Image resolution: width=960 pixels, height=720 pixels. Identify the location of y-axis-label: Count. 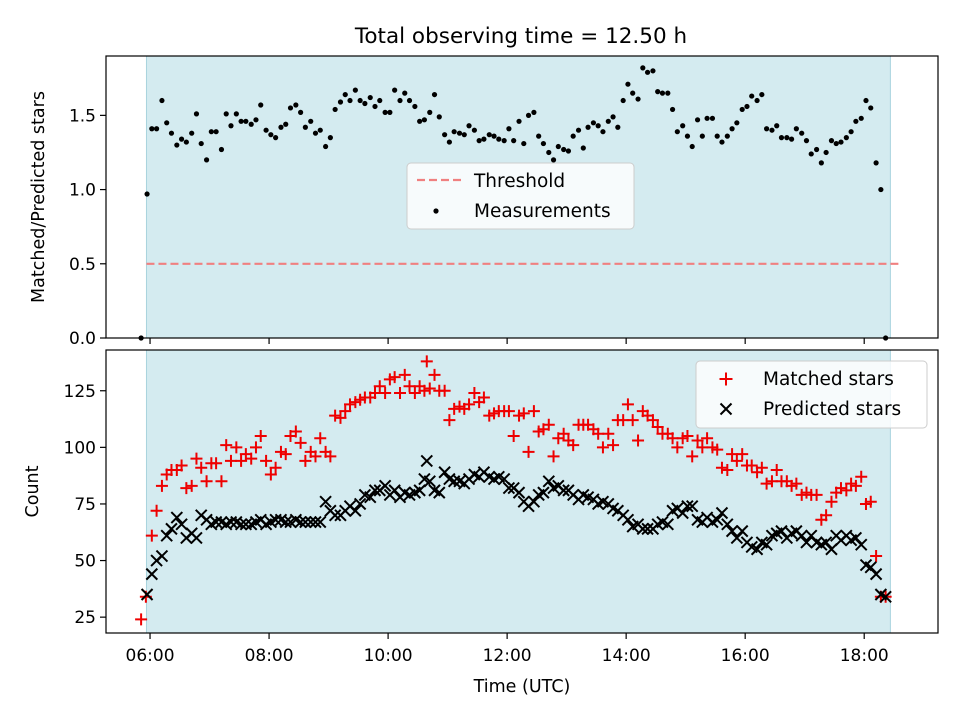
(33, 491).